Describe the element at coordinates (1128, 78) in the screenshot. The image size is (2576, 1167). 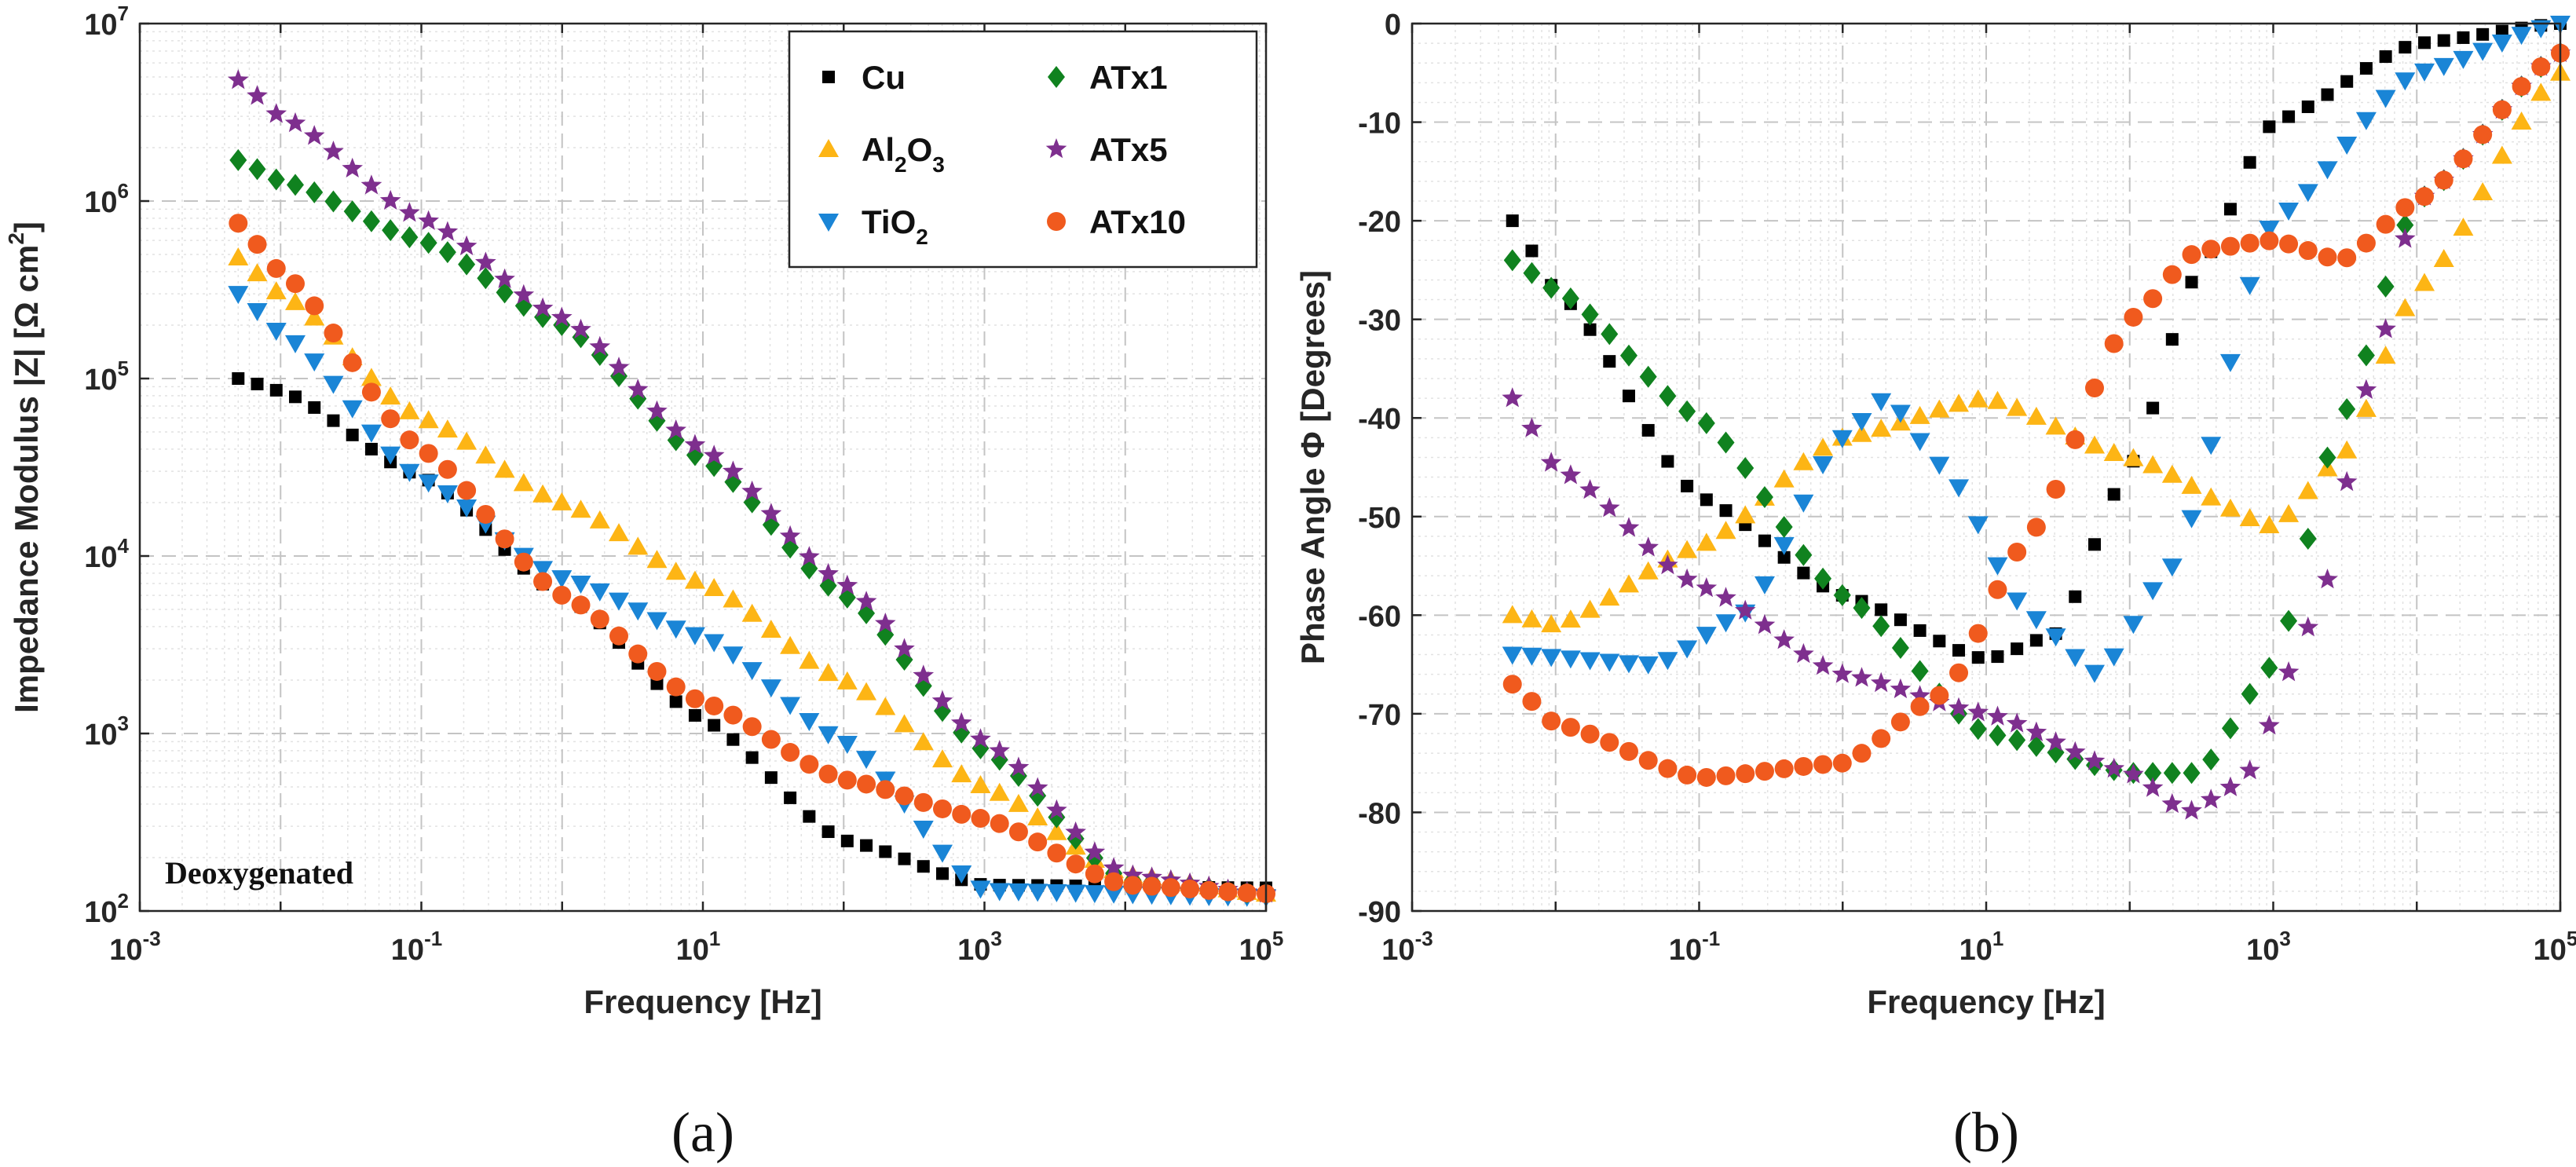
I see `legend-label-atx1: ATx1` at that location.